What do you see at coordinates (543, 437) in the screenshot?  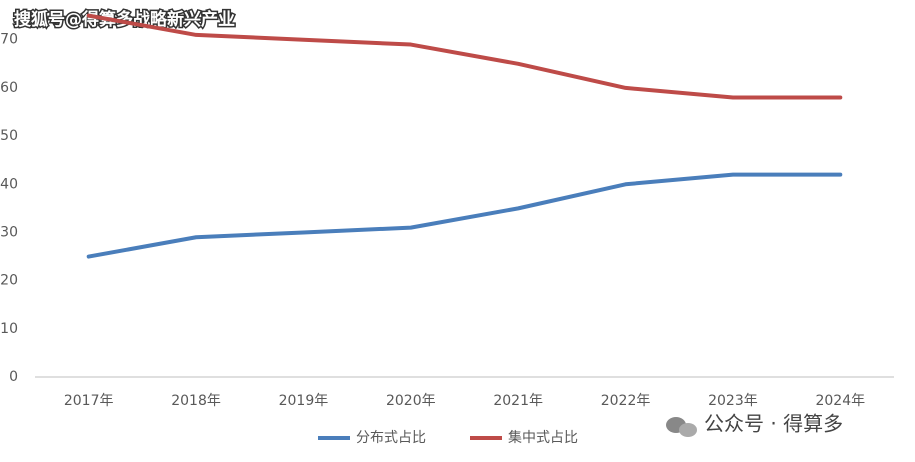 I see `legend-label: 集中式占比` at bounding box center [543, 437].